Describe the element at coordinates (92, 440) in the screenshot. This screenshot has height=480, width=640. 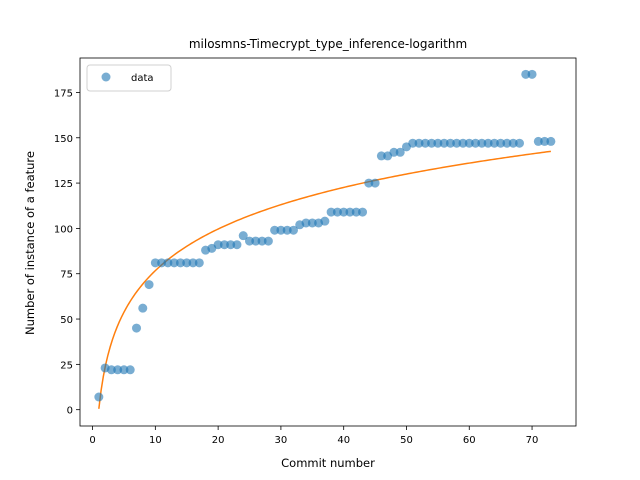
I see `x-tick-label: 0` at that location.